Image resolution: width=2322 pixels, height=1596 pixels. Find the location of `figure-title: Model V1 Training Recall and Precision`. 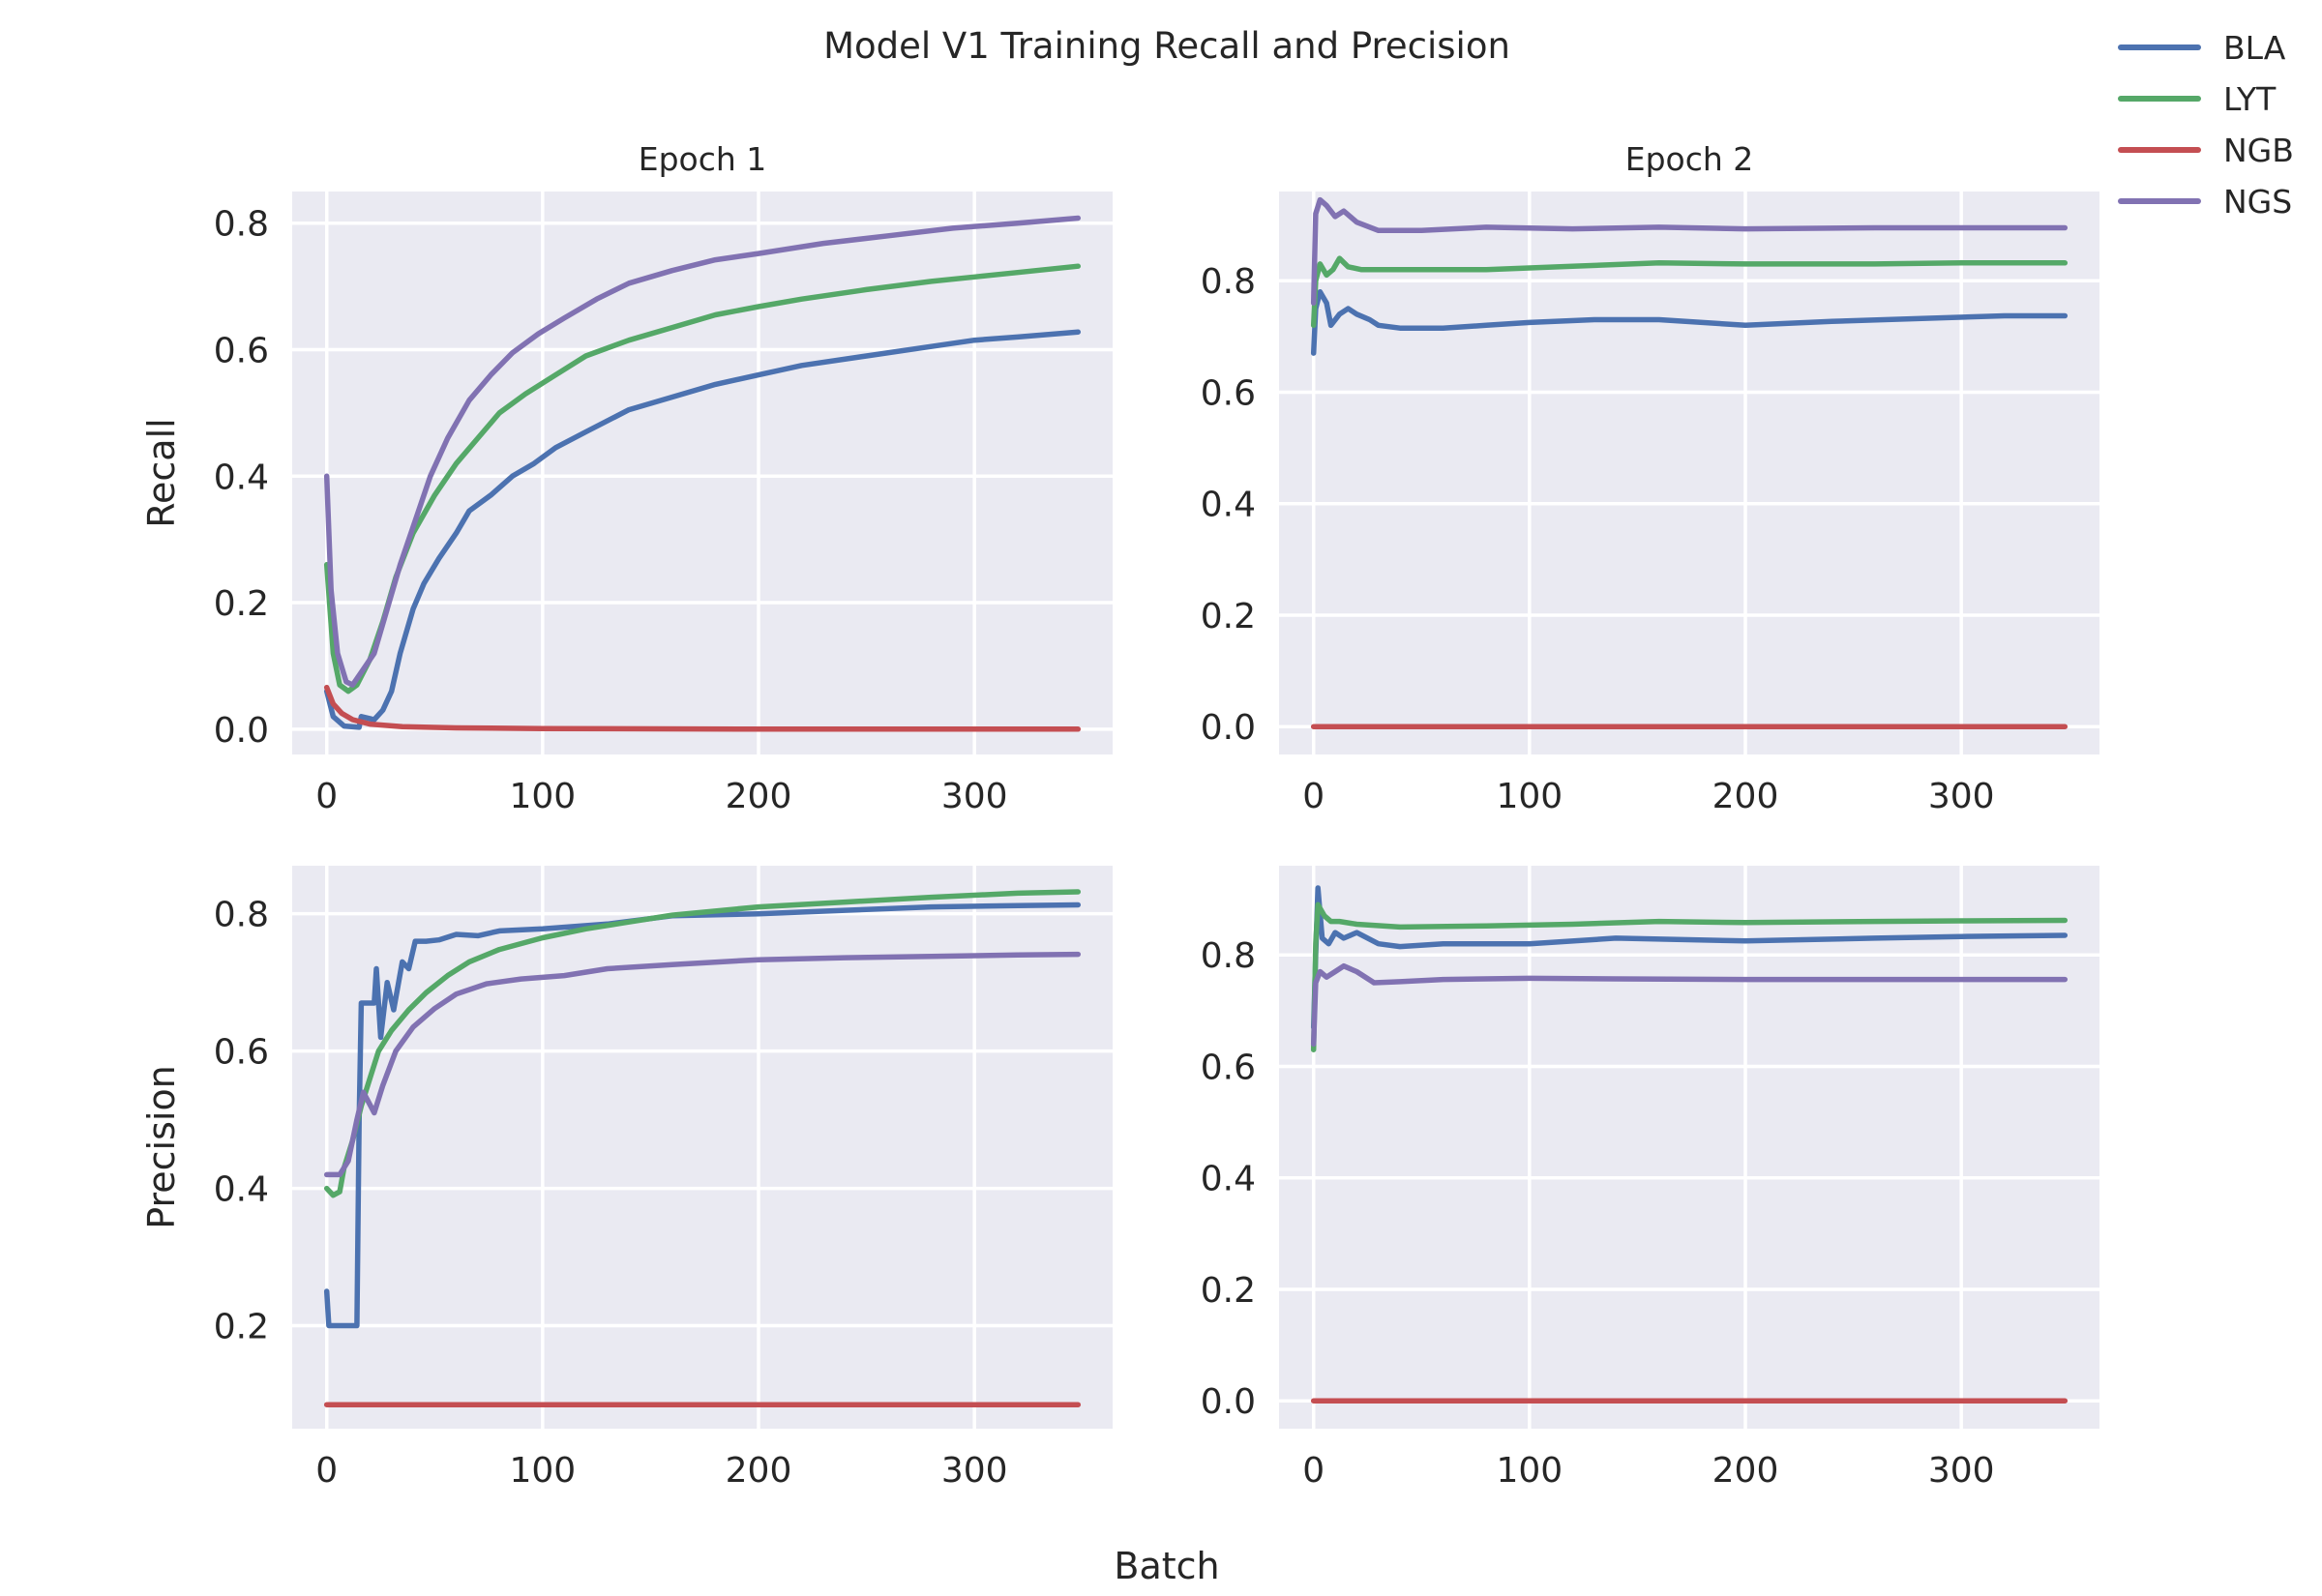

figure-title: Model V1 Training Recall and Precision is located at coordinates (1166, 46).